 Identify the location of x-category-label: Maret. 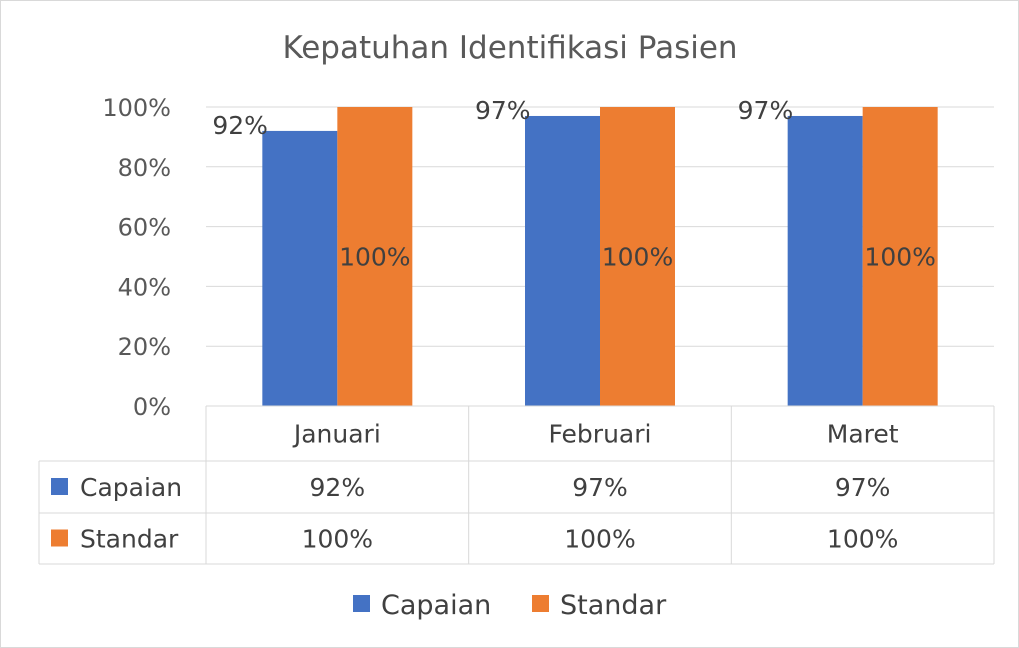
(863, 434).